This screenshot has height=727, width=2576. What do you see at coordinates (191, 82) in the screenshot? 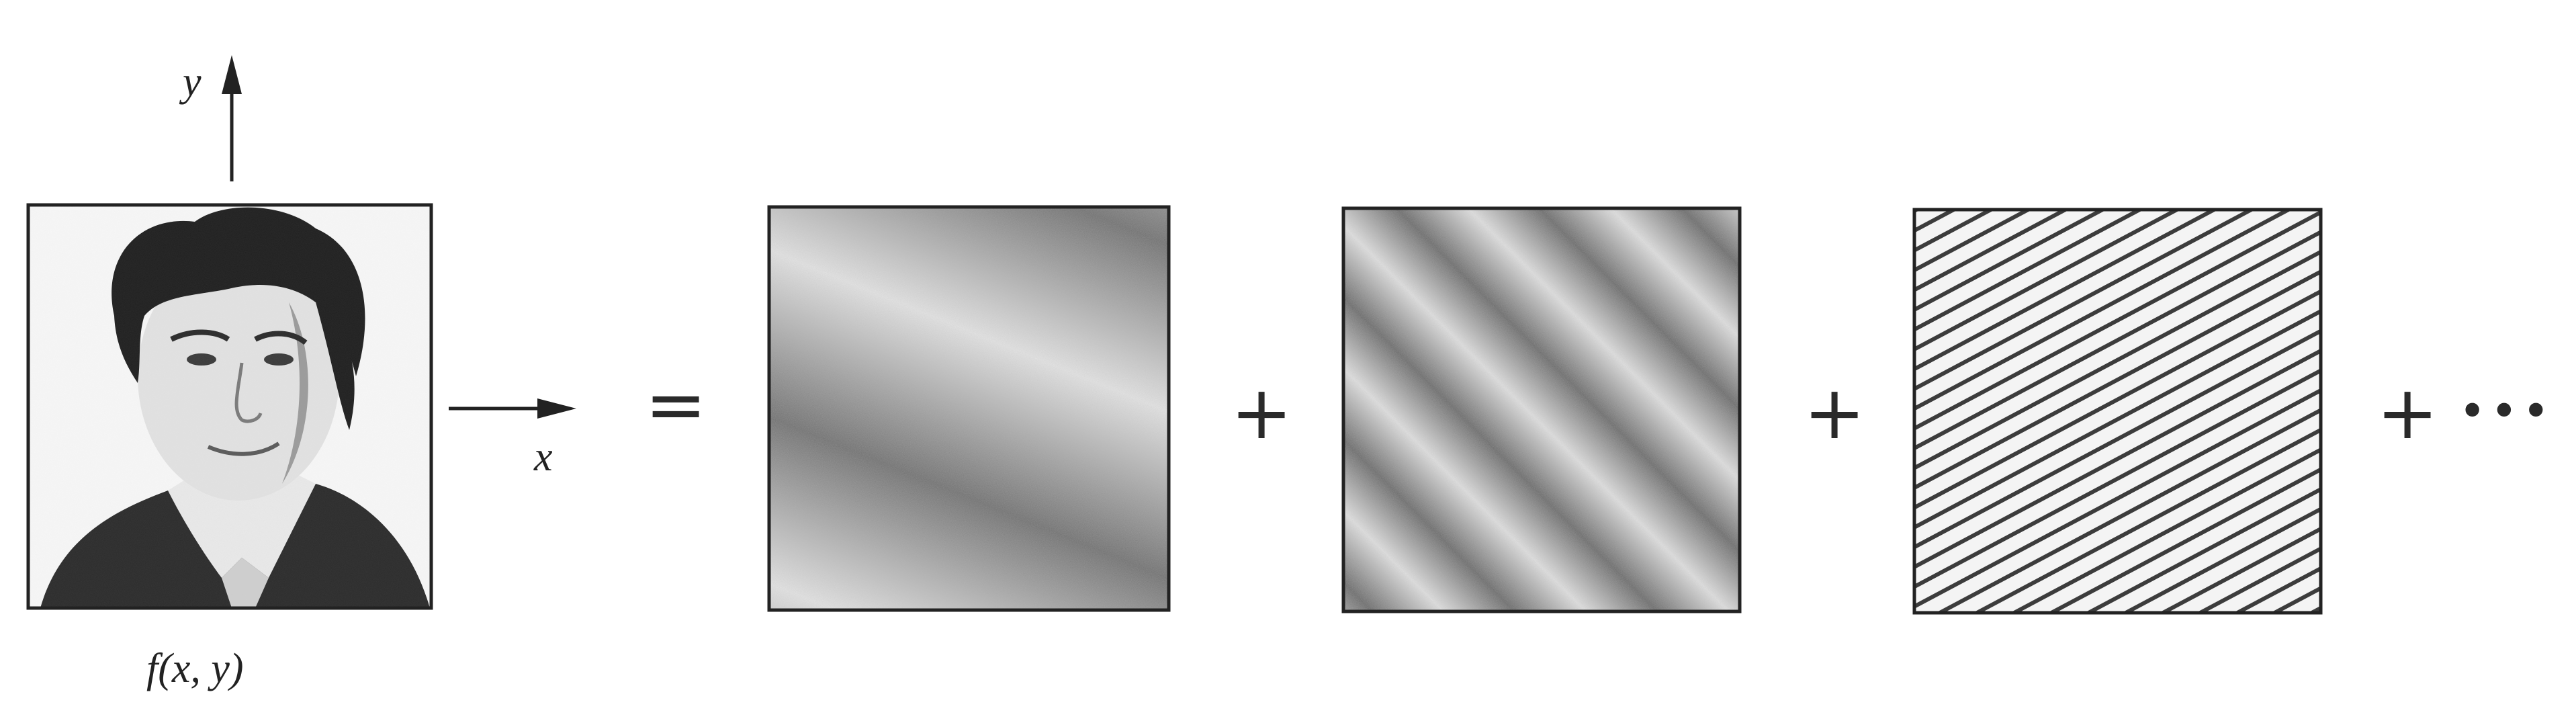
I see `y-axis-label: y` at bounding box center [191, 82].